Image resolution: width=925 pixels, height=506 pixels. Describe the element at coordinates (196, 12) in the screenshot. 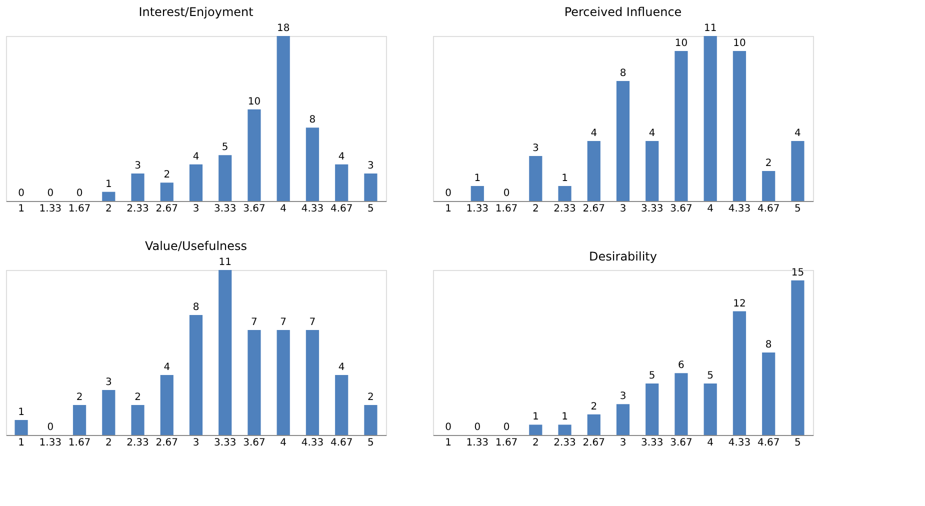

I see `chart-title: Interest/Enjoyment` at that location.